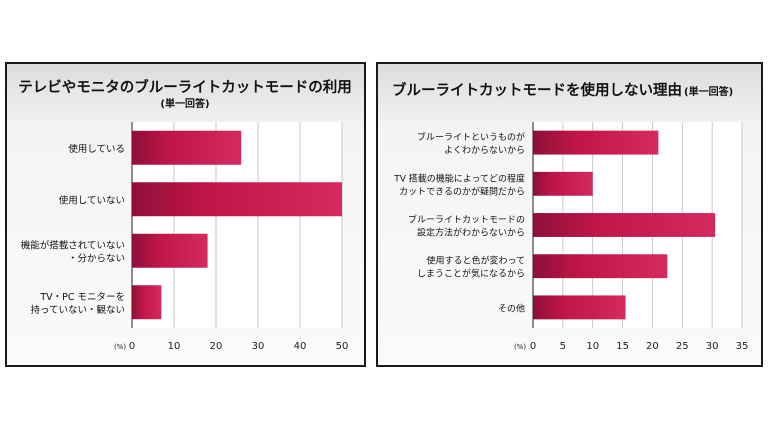  What do you see at coordinates (462, 191) in the screenshot?
I see `category-label: カットできるのかが疑問だから` at bounding box center [462, 191].